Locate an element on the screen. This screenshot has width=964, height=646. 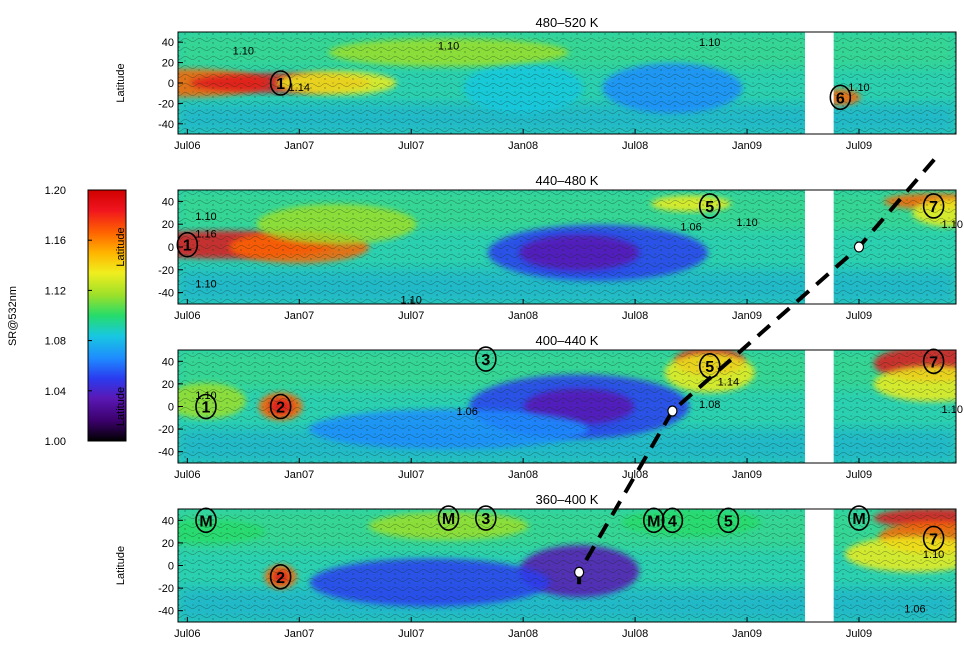
colorbar-ticks: 1.20 1.16 1.12 1.08 1.04 1.00 is located at coordinates (68, 316).